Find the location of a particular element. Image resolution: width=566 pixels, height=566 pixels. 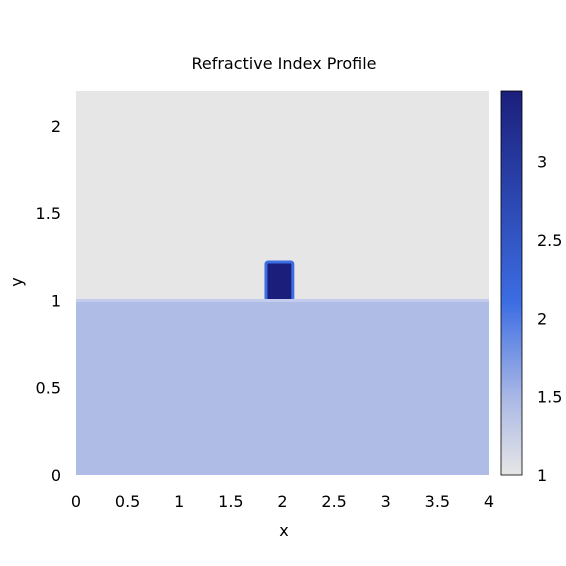

y-tick-label: 0 is located at coordinates (56, 475).